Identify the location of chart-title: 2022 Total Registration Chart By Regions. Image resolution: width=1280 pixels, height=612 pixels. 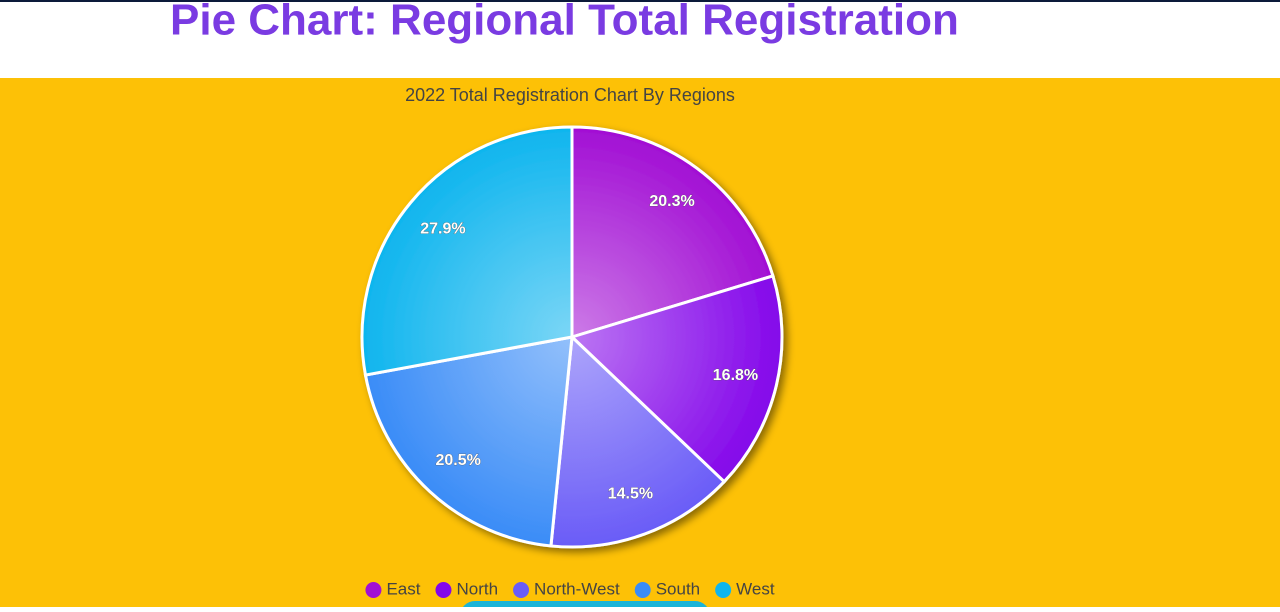
(570, 95).